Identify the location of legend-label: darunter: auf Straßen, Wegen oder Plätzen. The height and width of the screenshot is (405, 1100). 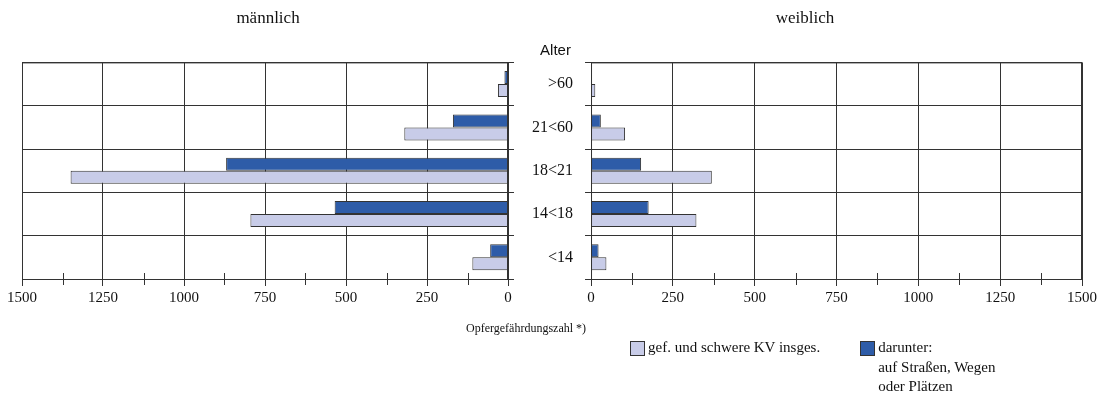
(937, 367).